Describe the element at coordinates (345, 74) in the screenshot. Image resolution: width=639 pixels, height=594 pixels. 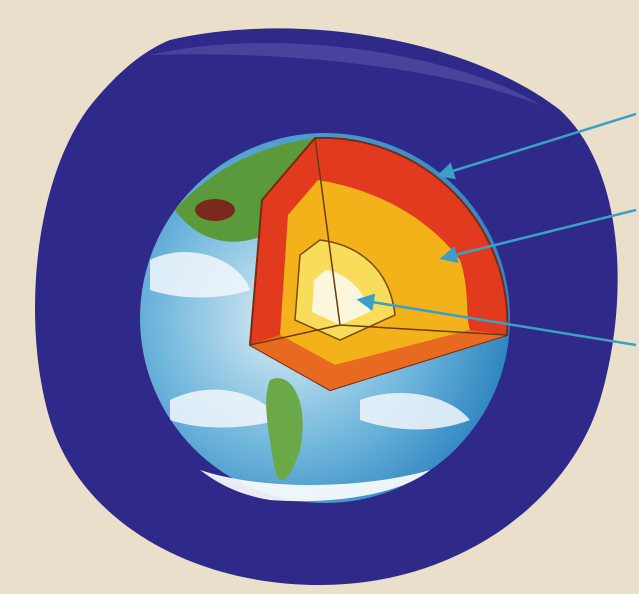
I see `halo-streak` at that location.